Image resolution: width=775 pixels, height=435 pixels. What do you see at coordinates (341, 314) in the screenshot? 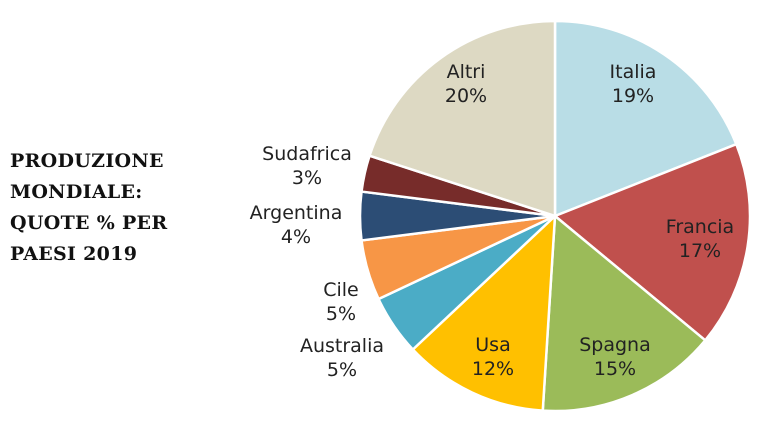
I see `slice-value-cile: 5%` at bounding box center [341, 314].